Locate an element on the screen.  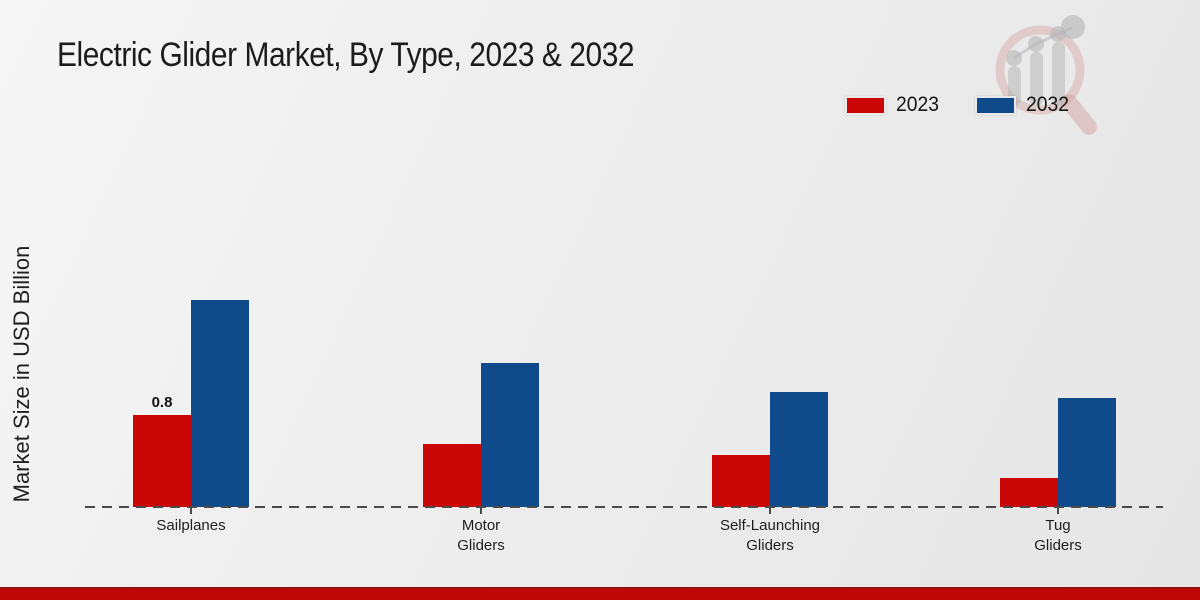
bar-2023-self-launching-gliders is located at coordinates (741, 481).